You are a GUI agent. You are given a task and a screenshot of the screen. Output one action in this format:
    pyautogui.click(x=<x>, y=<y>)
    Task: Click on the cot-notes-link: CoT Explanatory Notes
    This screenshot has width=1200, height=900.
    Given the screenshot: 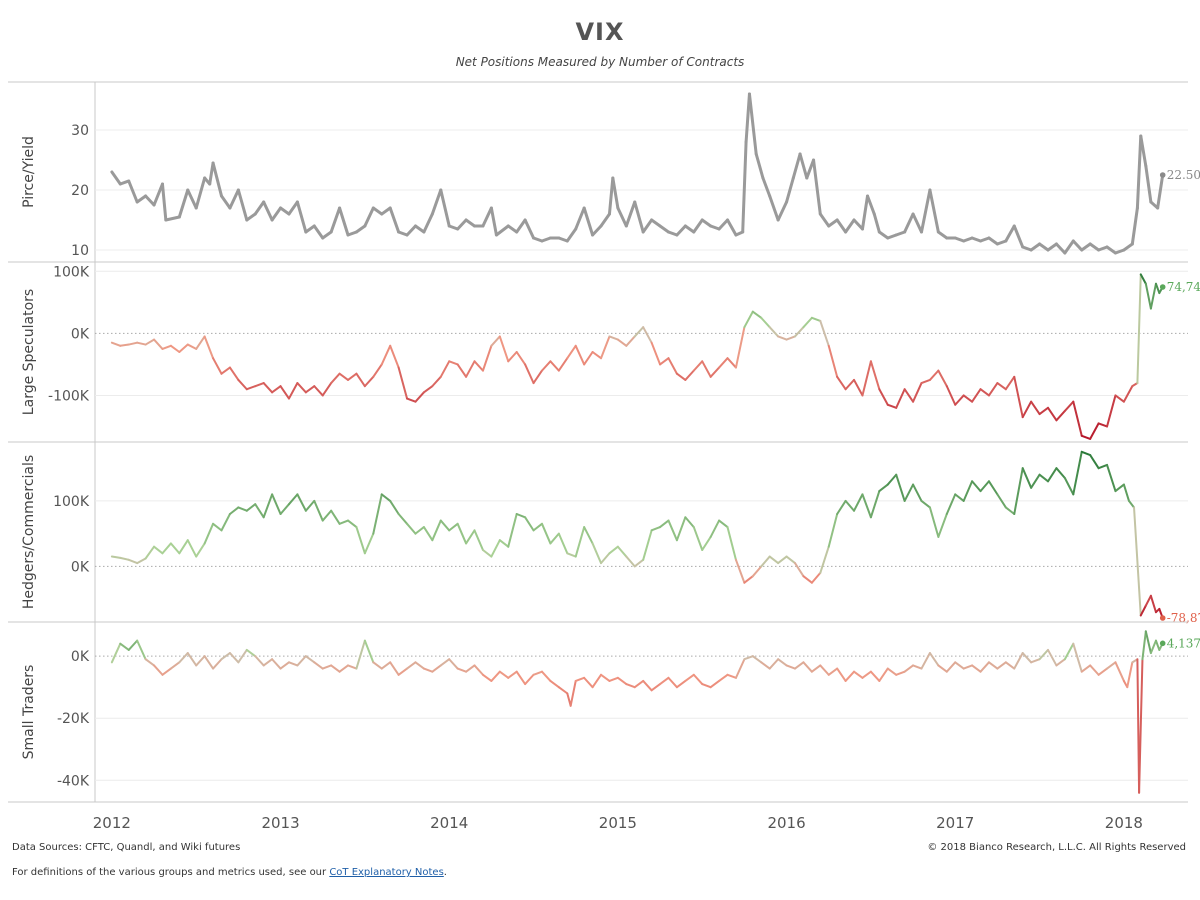 What is the action you would take?
    pyautogui.click(x=386, y=872)
    